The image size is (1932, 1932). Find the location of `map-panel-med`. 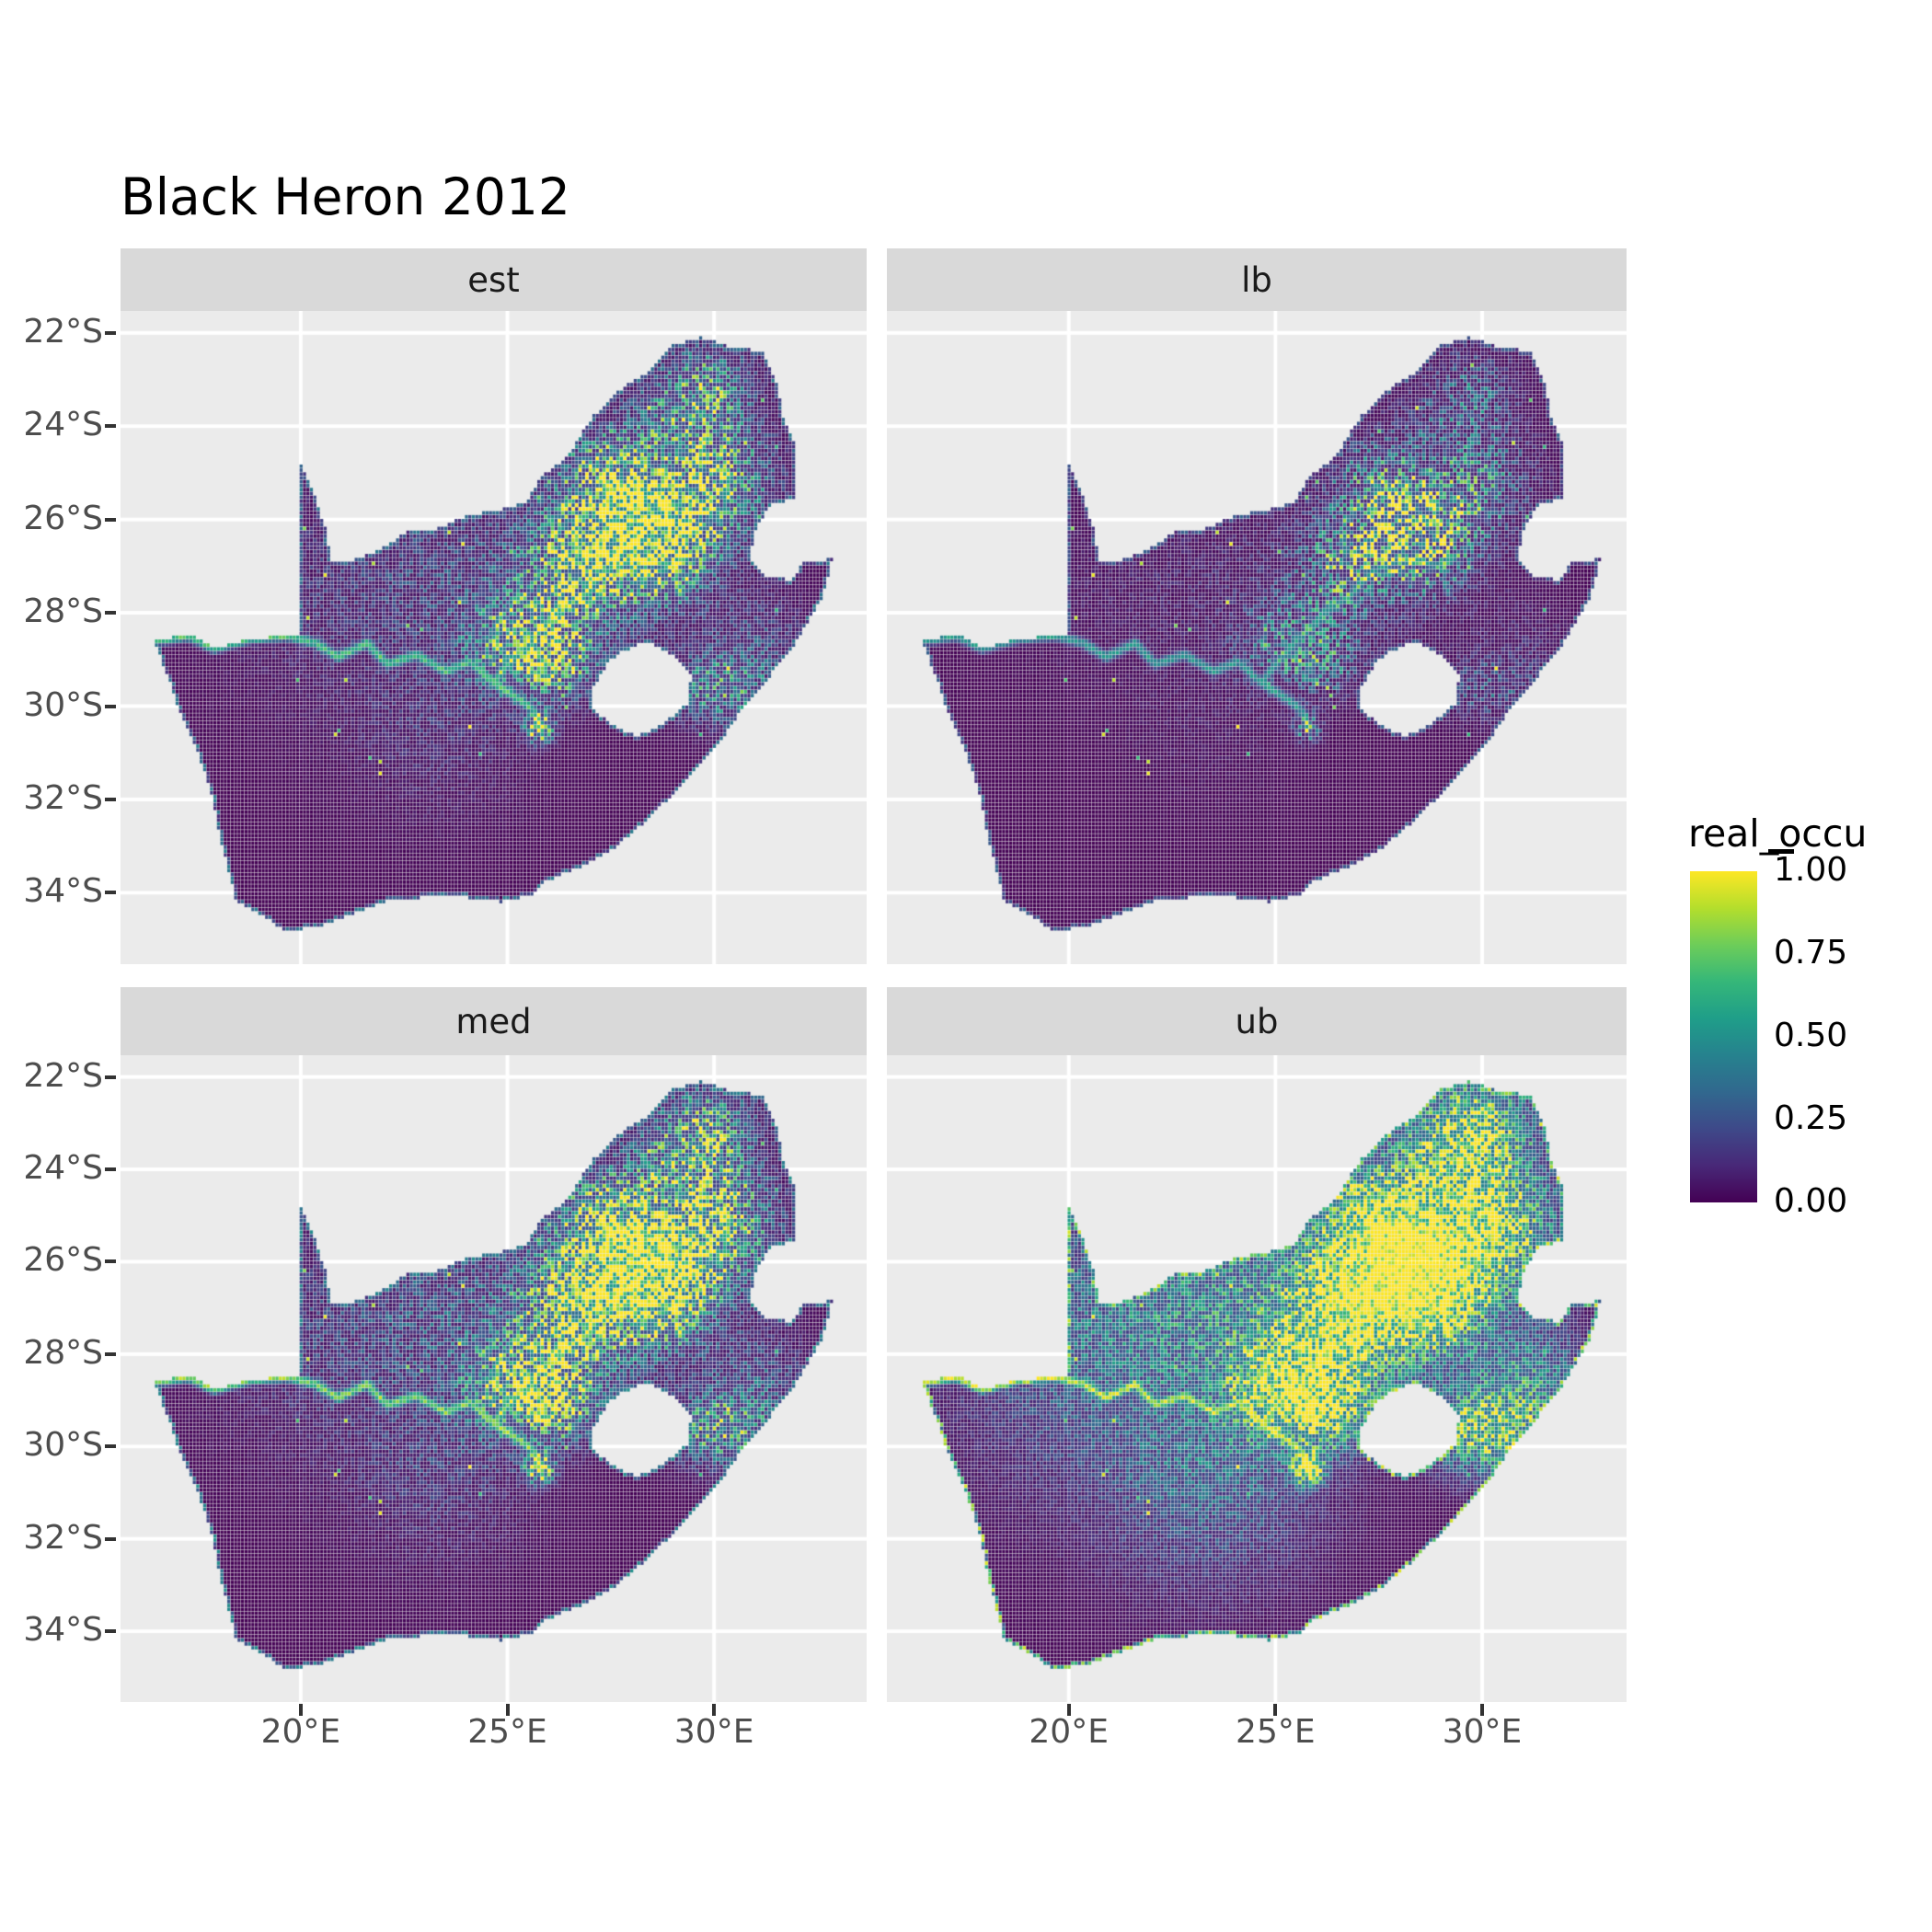

map-panel-med is located at coordinates (494, 1378).